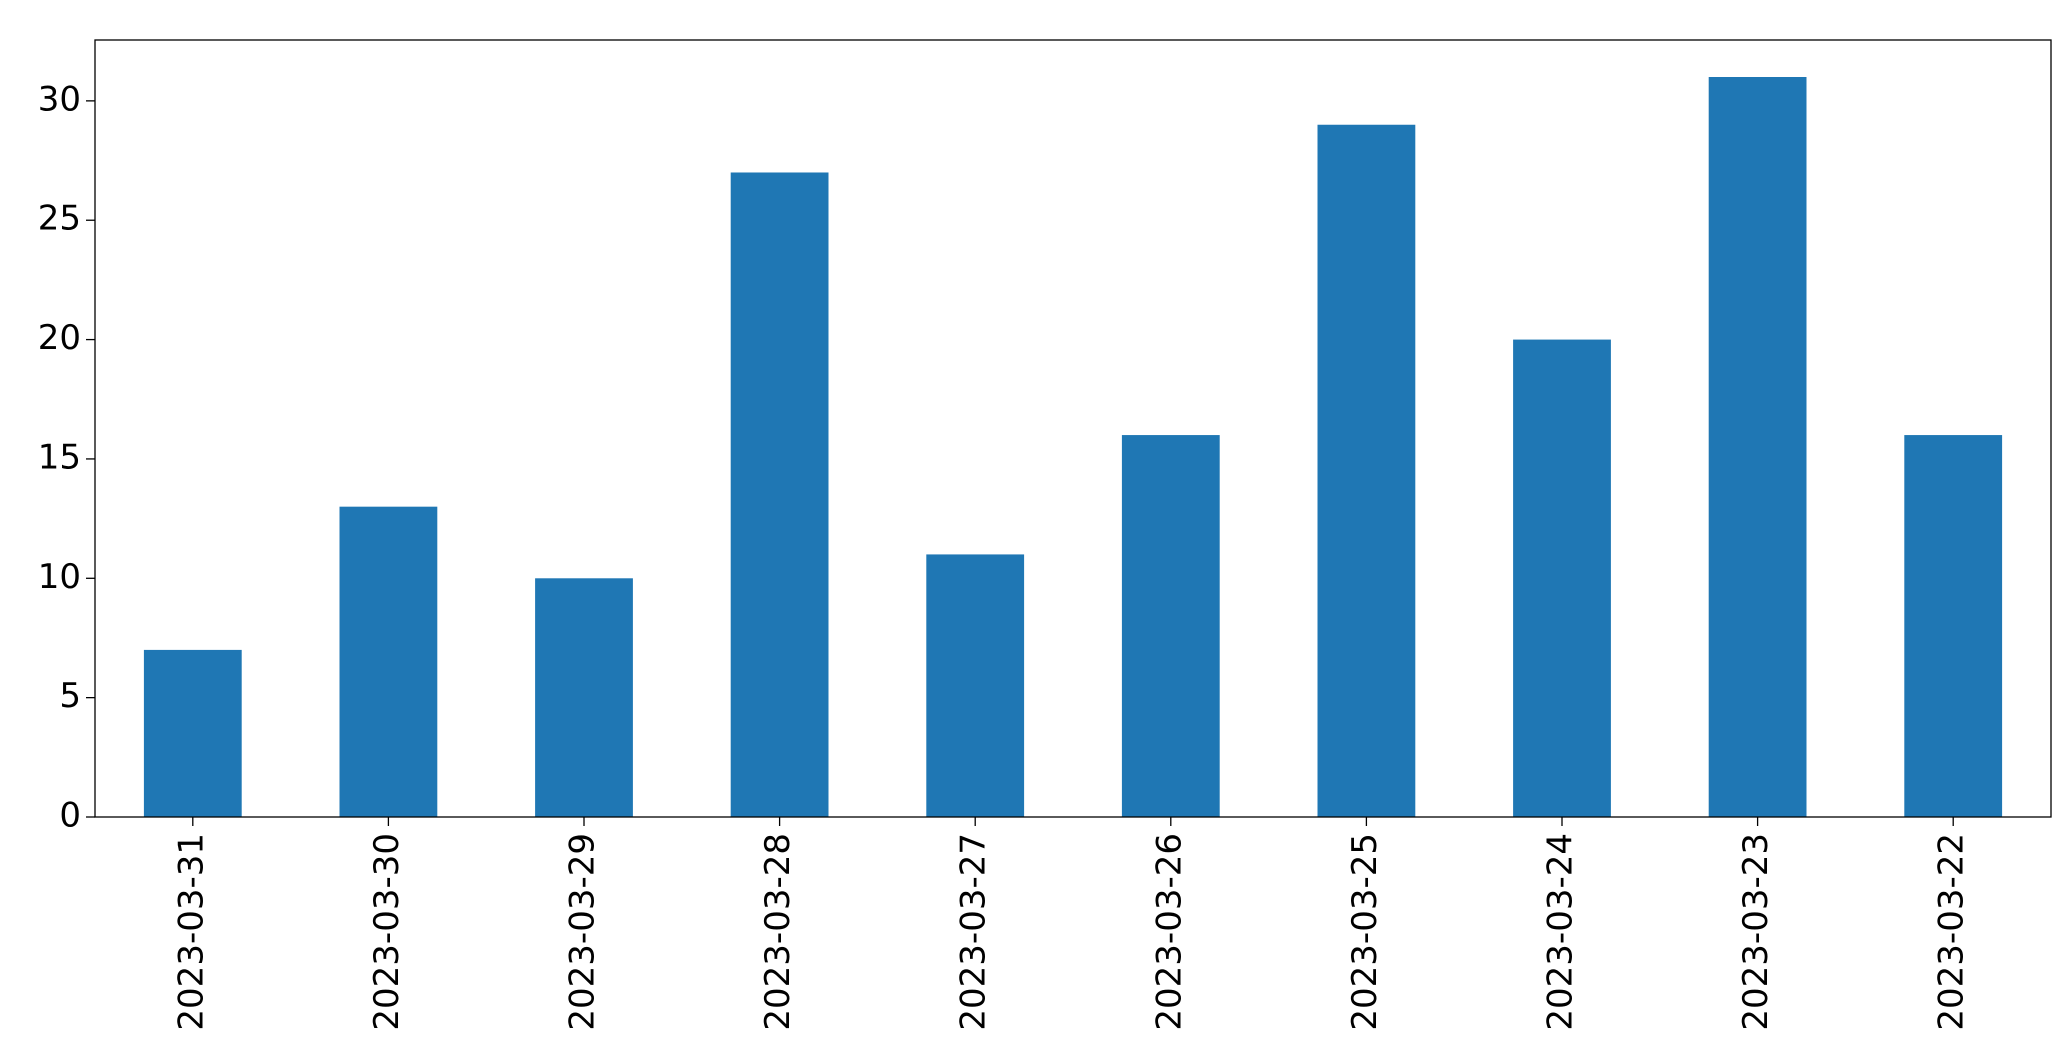 This screenshot has height=1061, width=2071. I want to click on y-tick-label: 20, so click(59, 338).